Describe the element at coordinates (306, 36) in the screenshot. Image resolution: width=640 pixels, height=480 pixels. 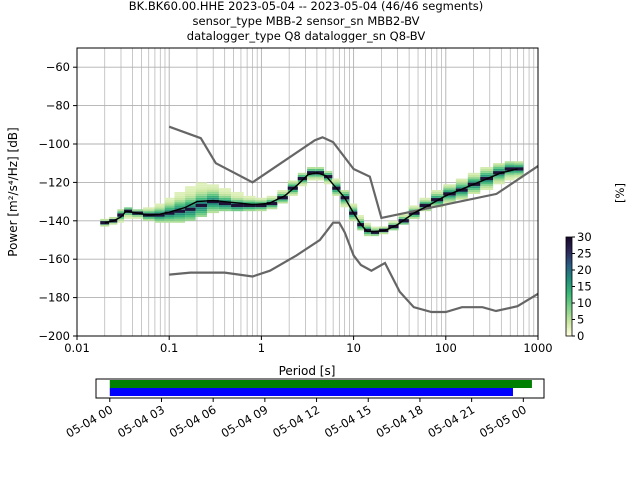
I see `title-line-3: datalogger_type Q8 datalogger_sn Q8-BV` at that location.